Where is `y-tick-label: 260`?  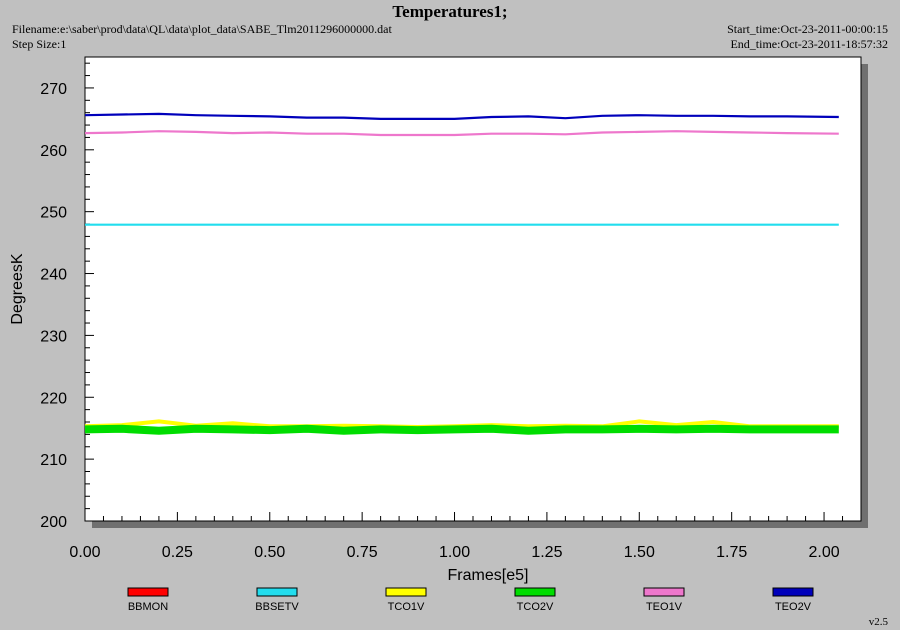 y-tick-label: 260 is located at coordinates (53, 151).